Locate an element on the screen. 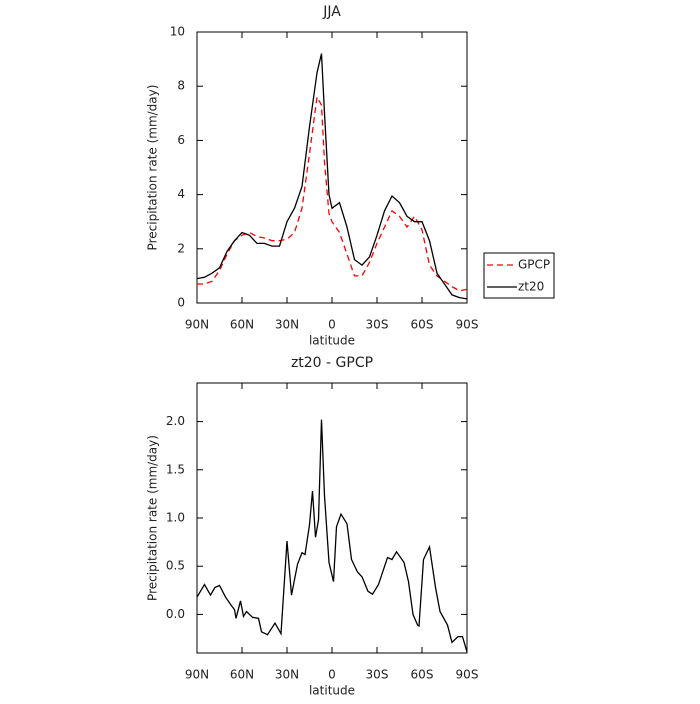  y-tick-label: 2 is located at coordinates (181, 248).